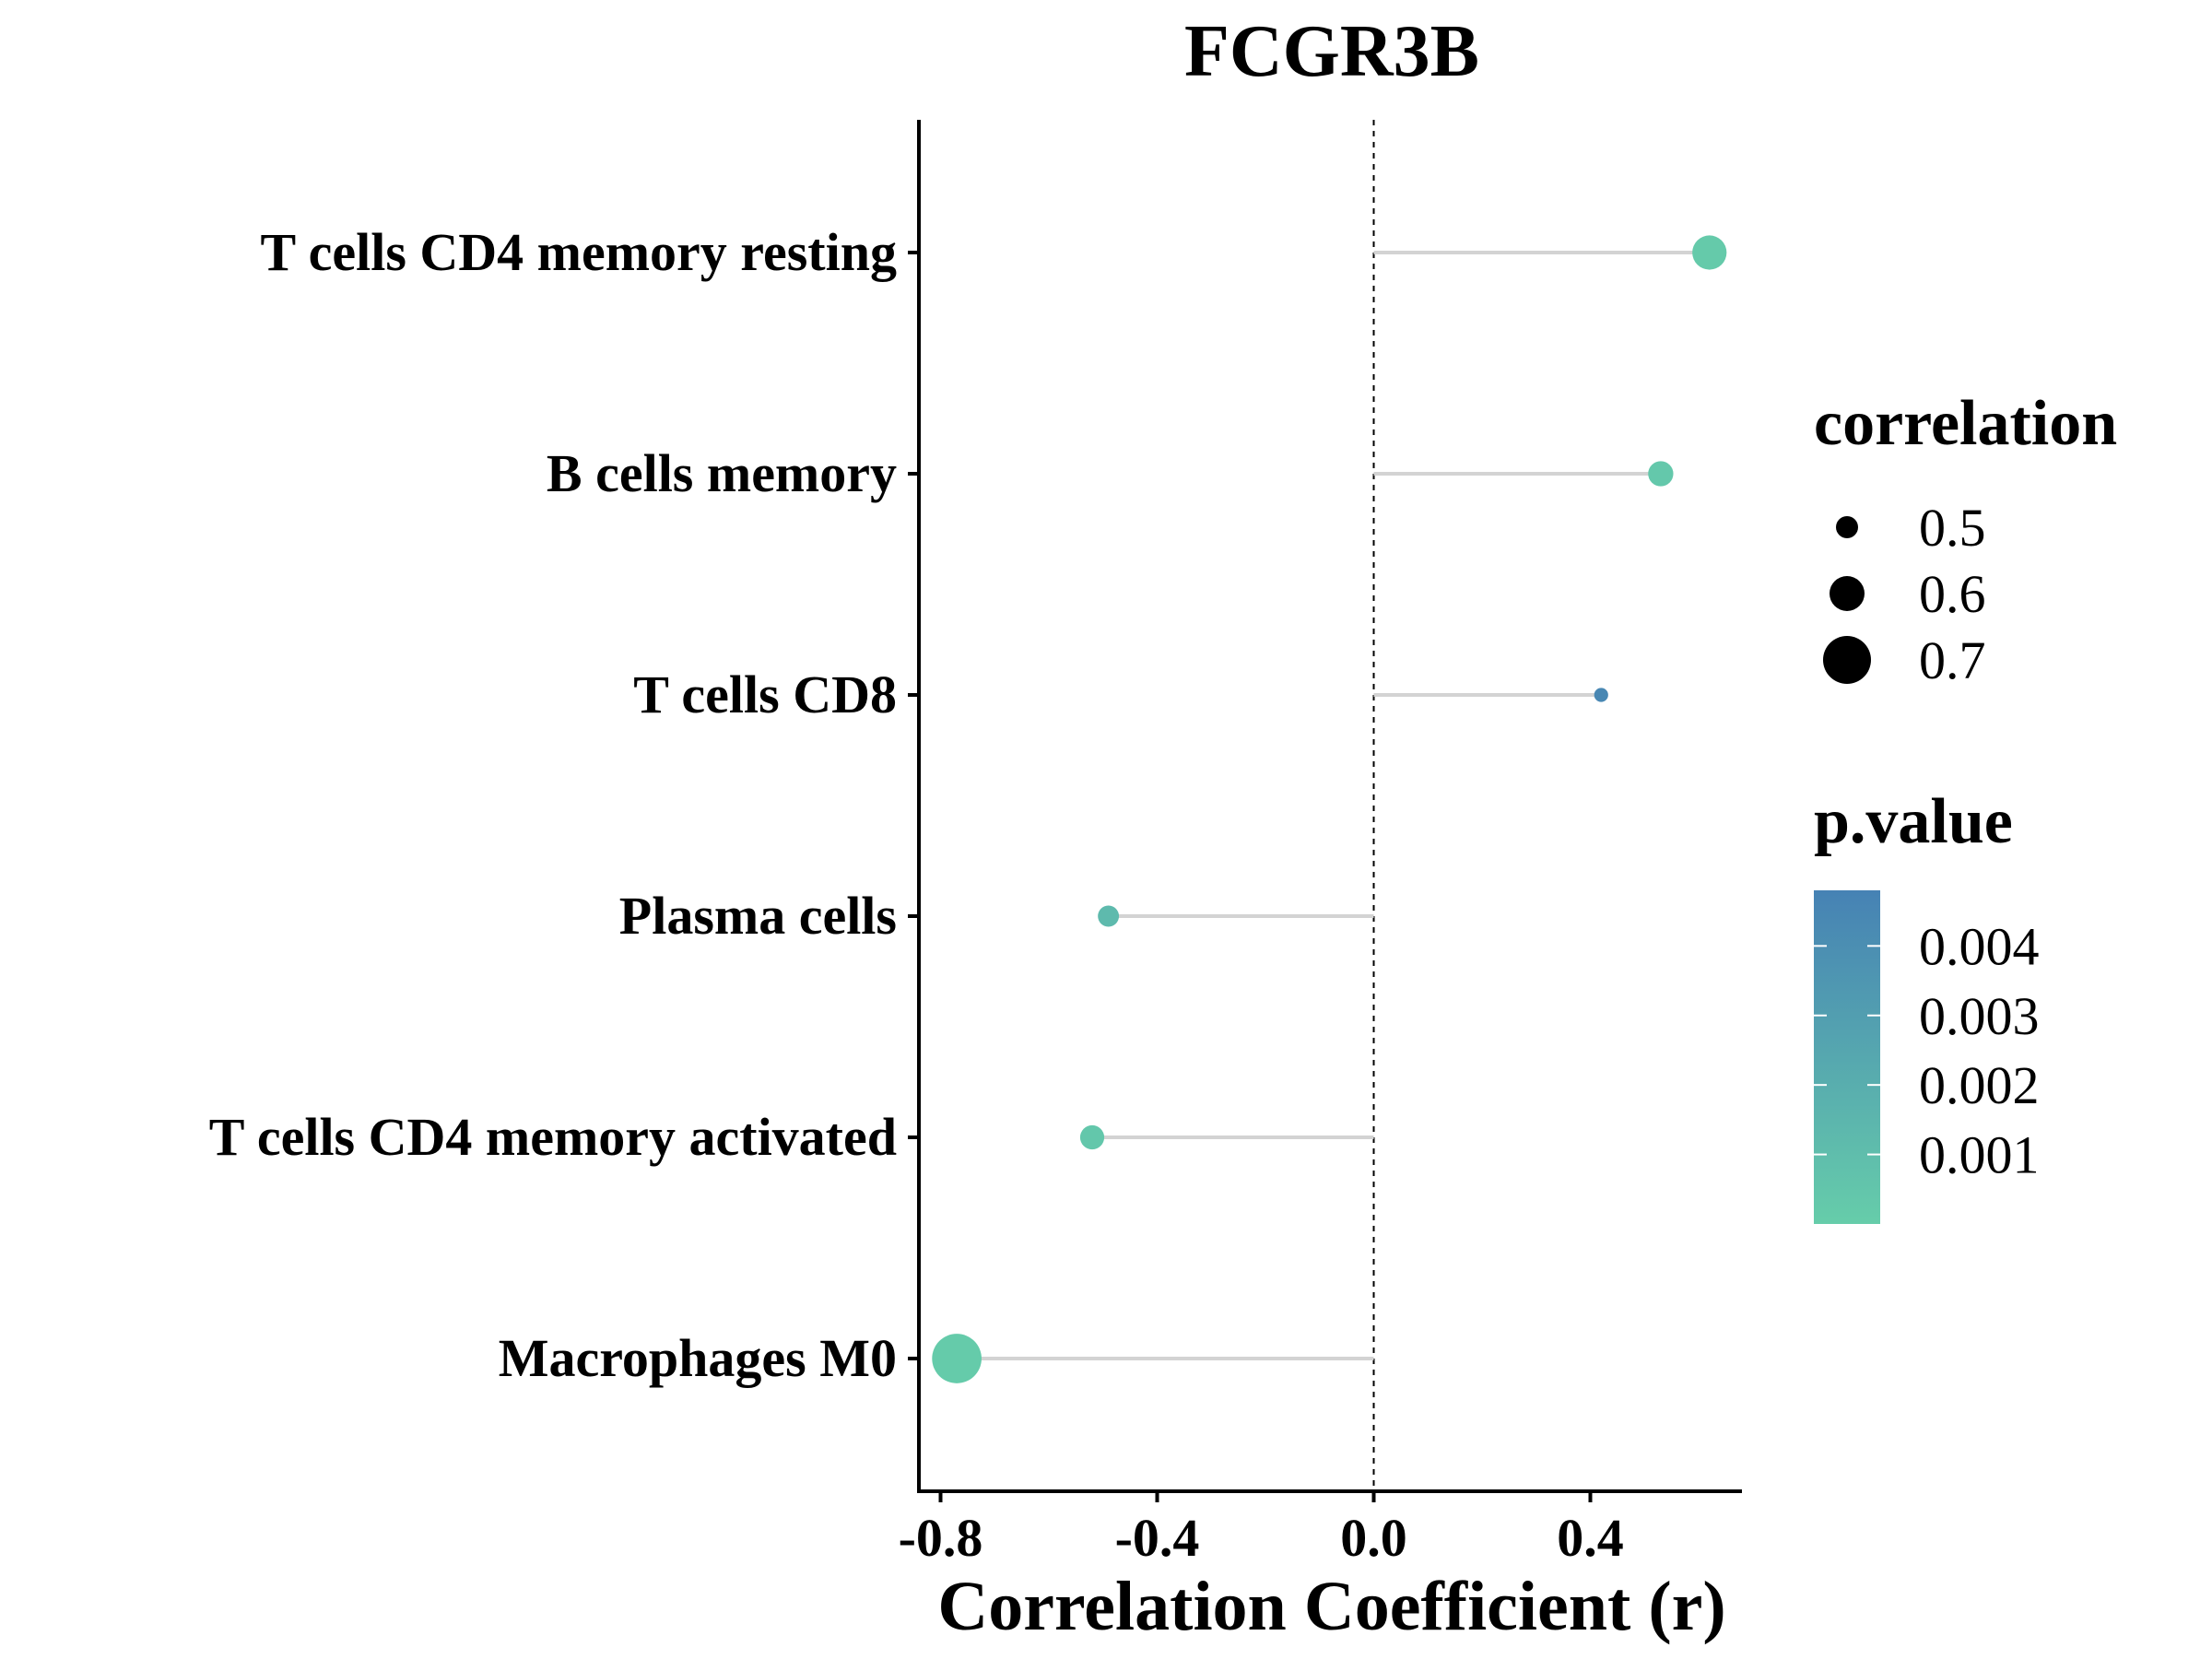  Describe the element at coordinates (1952, 594) in the screenshot. I see `size-legend-label: 0.6` at that location.